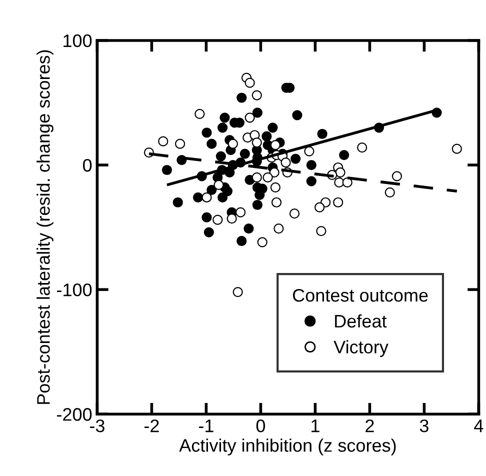  Describe the element at coordinates (261, 425) in the screenshot. I see `x-tick-label: 0` at that location.